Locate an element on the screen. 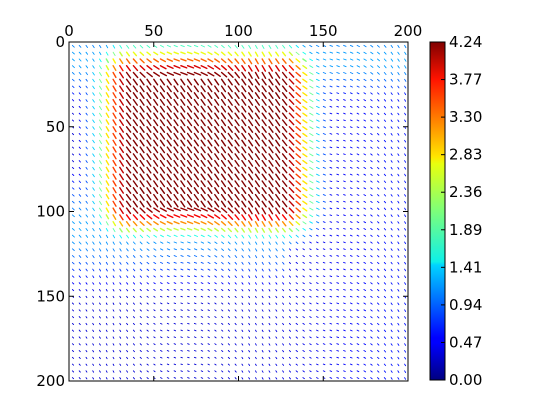 The image size is (551, 413). colorbar-tick-label: 1.89 is located at coordinates (465, 230).